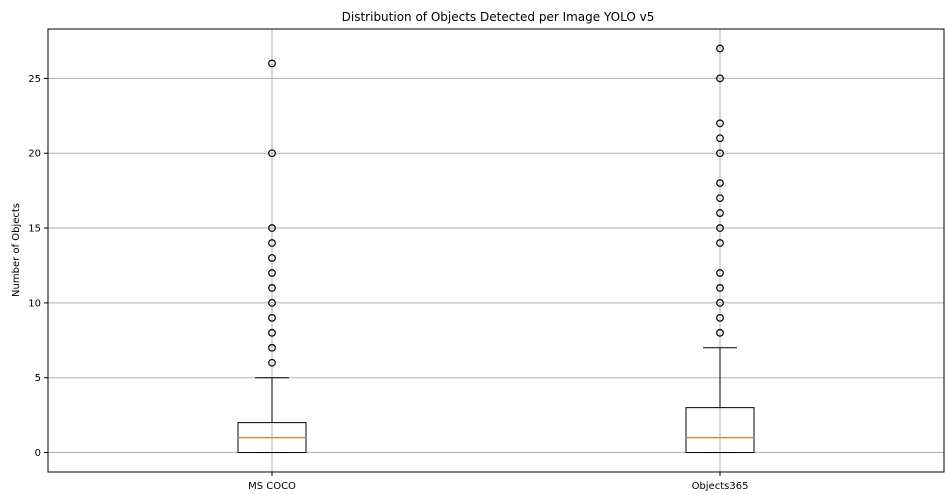 This screenshot has height=495, width=945. What do you see at coordinates (272, 486) in the screenshot?
I see `x-tick-label: MS COCO` at bounding box center [272, 486].